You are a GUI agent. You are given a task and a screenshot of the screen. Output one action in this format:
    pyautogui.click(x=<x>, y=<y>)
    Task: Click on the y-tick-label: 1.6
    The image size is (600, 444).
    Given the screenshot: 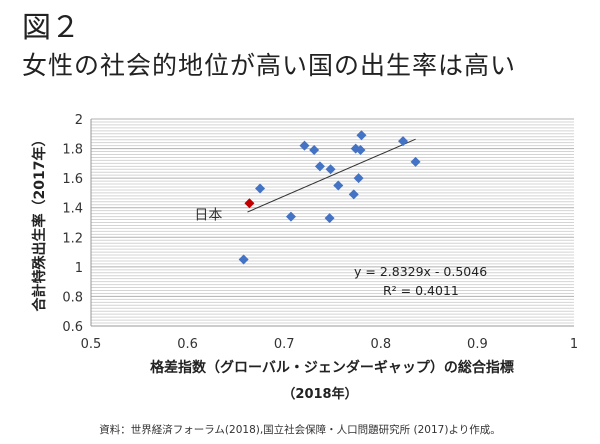 What is the action you would take?
    pyautogui.click(x=72, y=179)
    